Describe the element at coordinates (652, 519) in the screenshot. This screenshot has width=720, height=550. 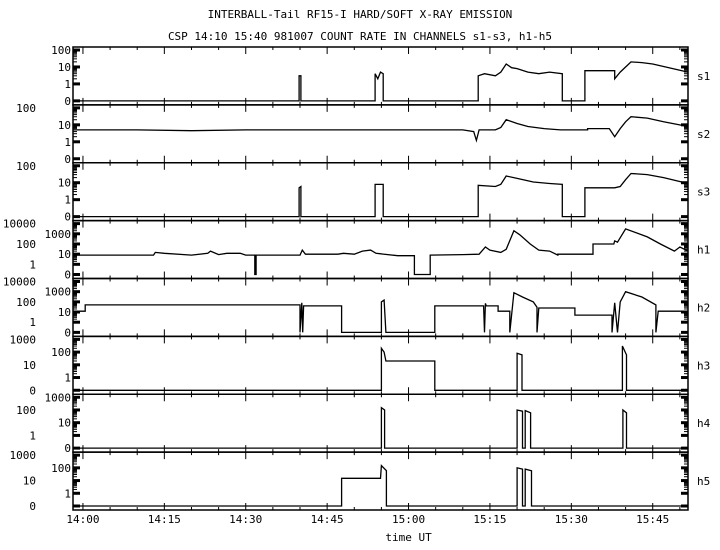
I see `x-tick-label: 15:45` at that location.